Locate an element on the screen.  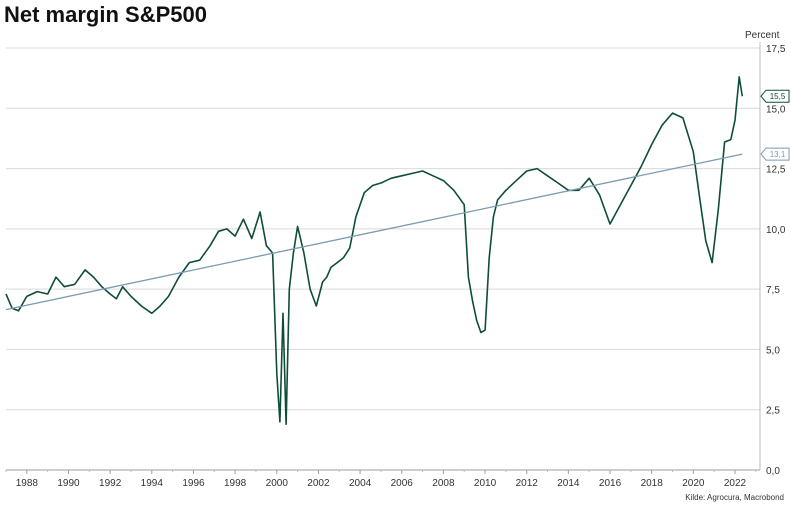
x-tick-label: 1988 is located at coordinates (27, 483).